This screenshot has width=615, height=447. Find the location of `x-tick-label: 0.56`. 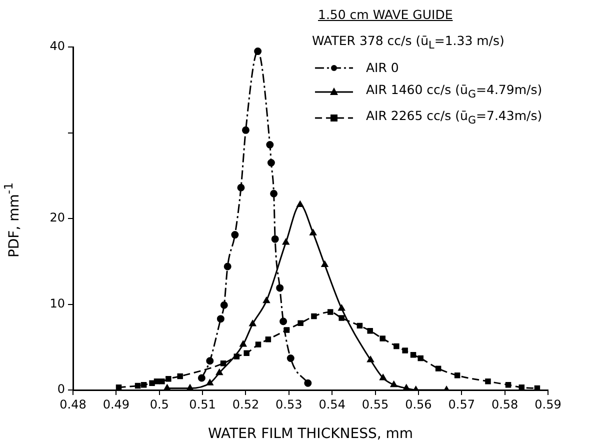

x-tick-label: 0.56 is located at coordinates (418, 404).